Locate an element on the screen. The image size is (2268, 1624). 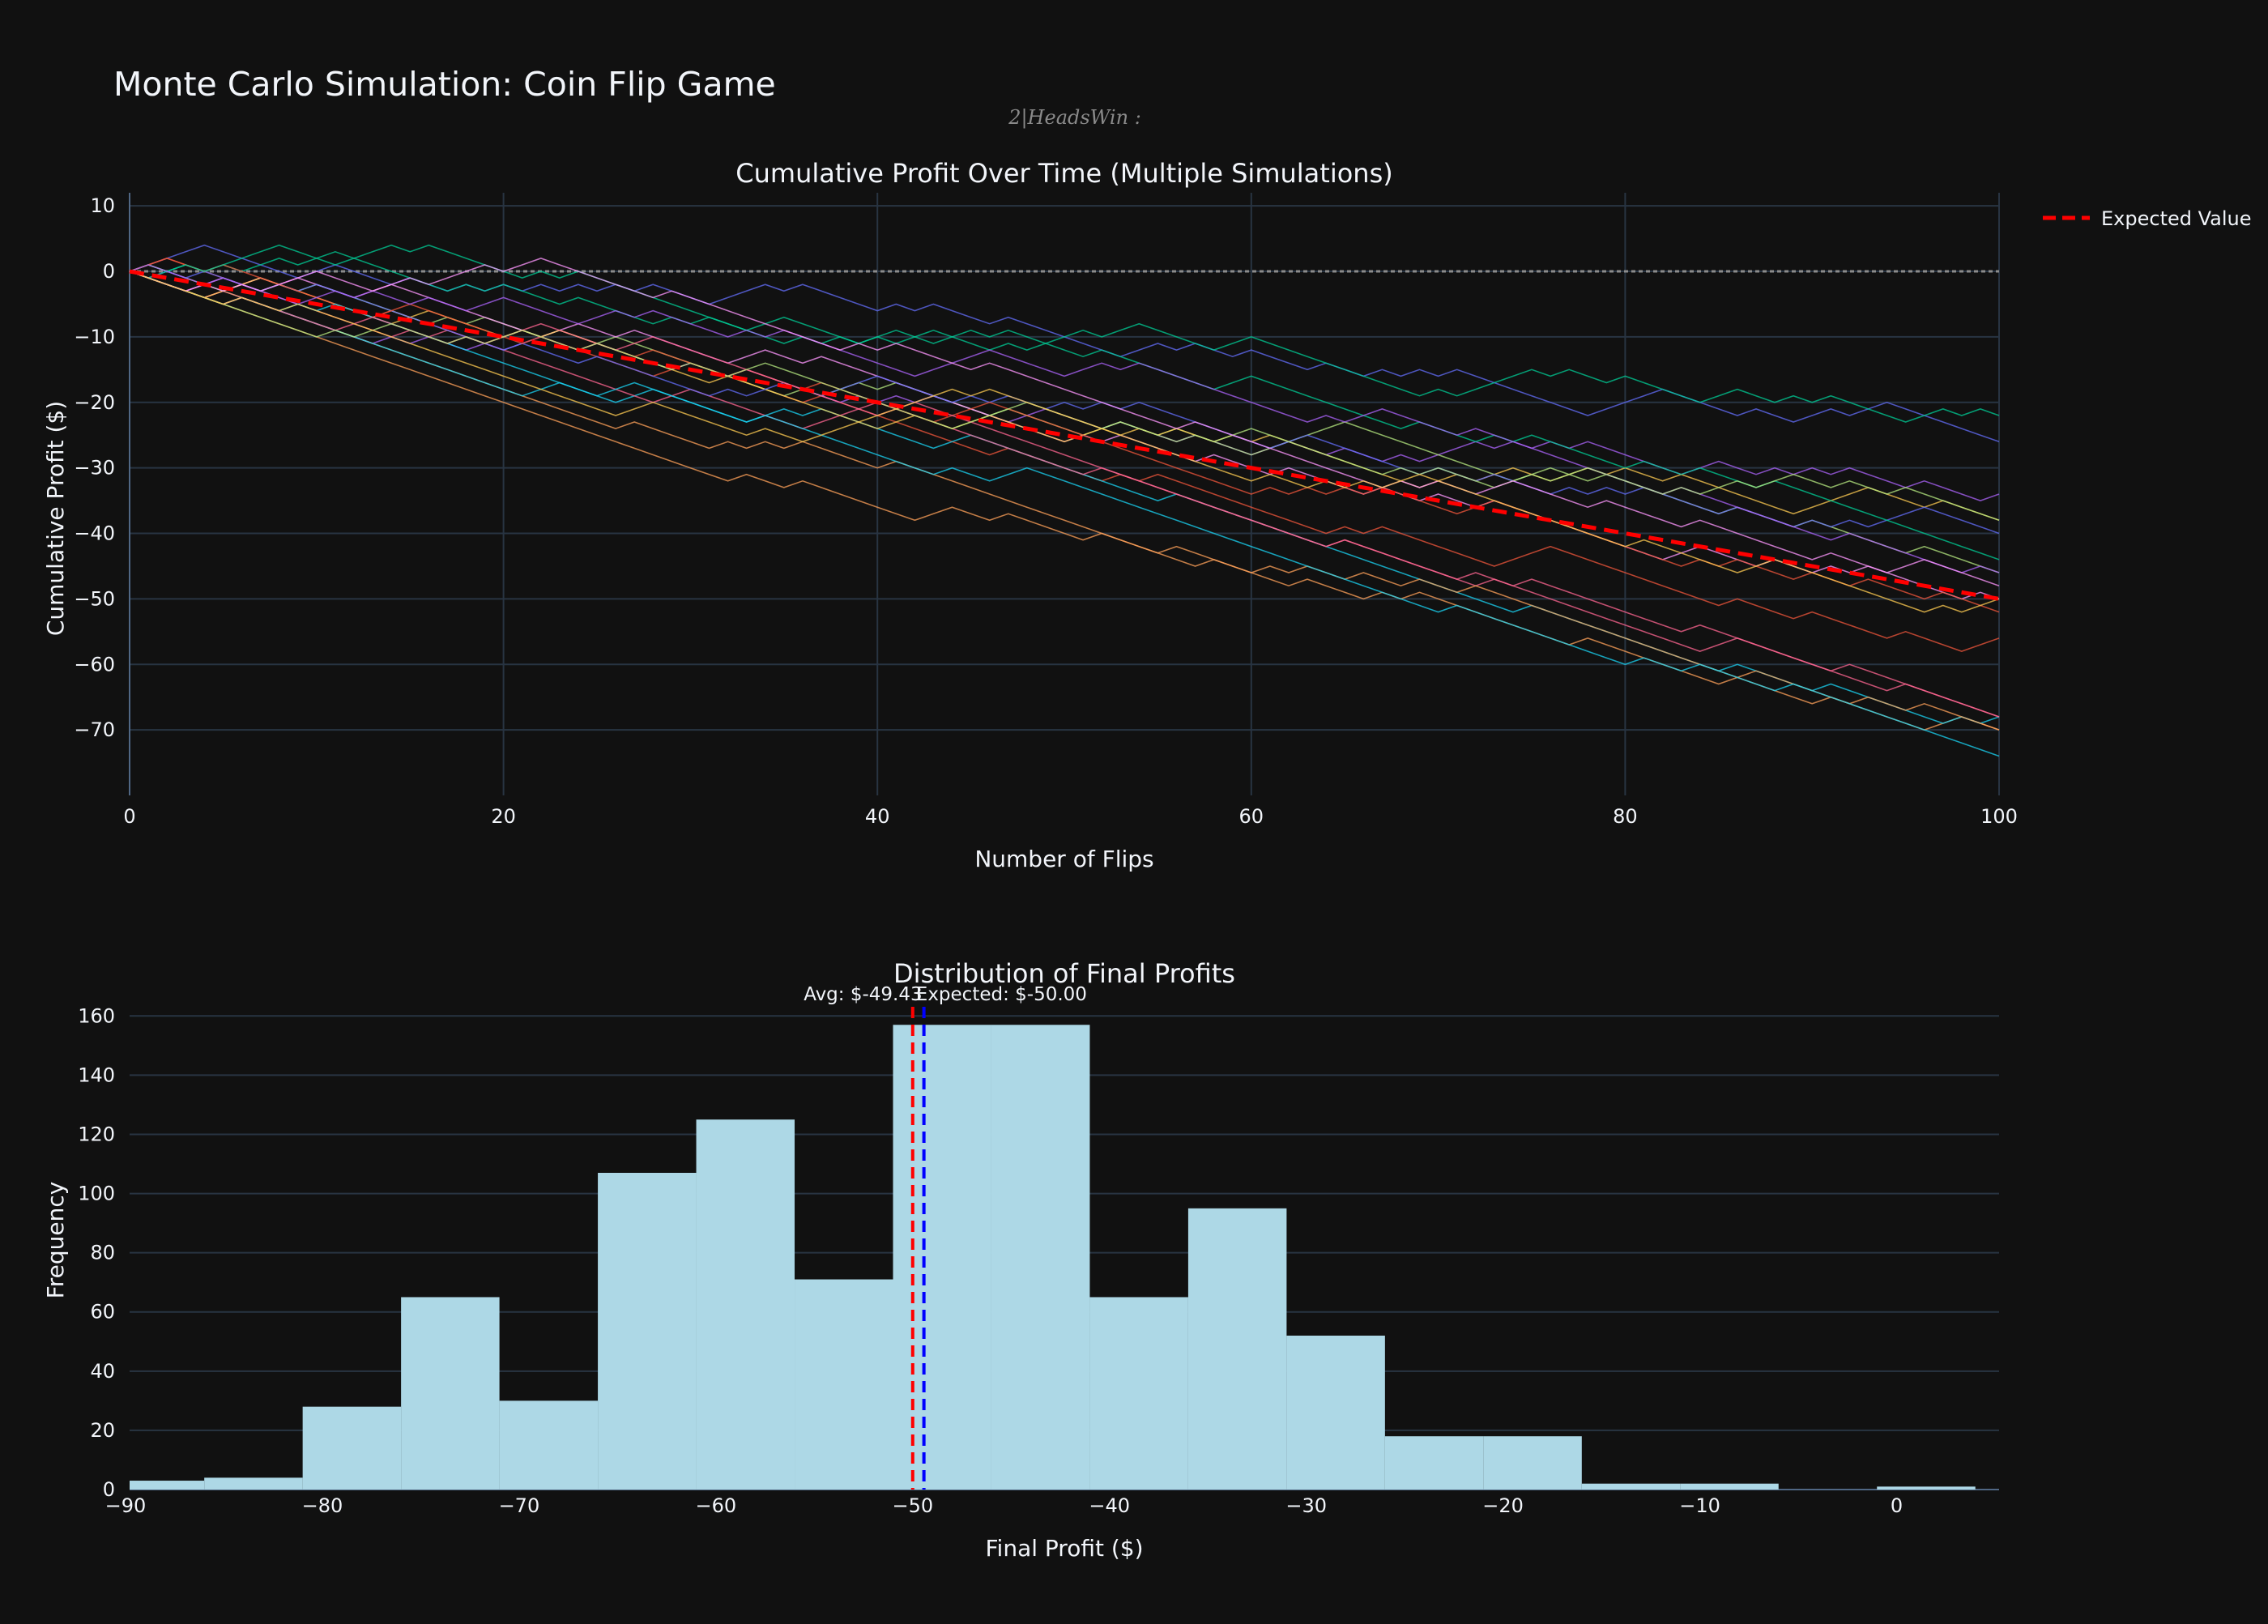
y-tick-label: 120 is located at coordinates (96, 1134).